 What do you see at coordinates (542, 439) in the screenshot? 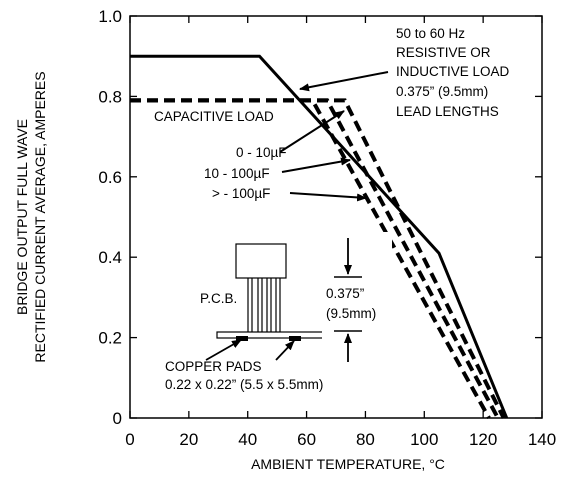
I see `x-tick-label: 140` at bounding box center [542, 439].